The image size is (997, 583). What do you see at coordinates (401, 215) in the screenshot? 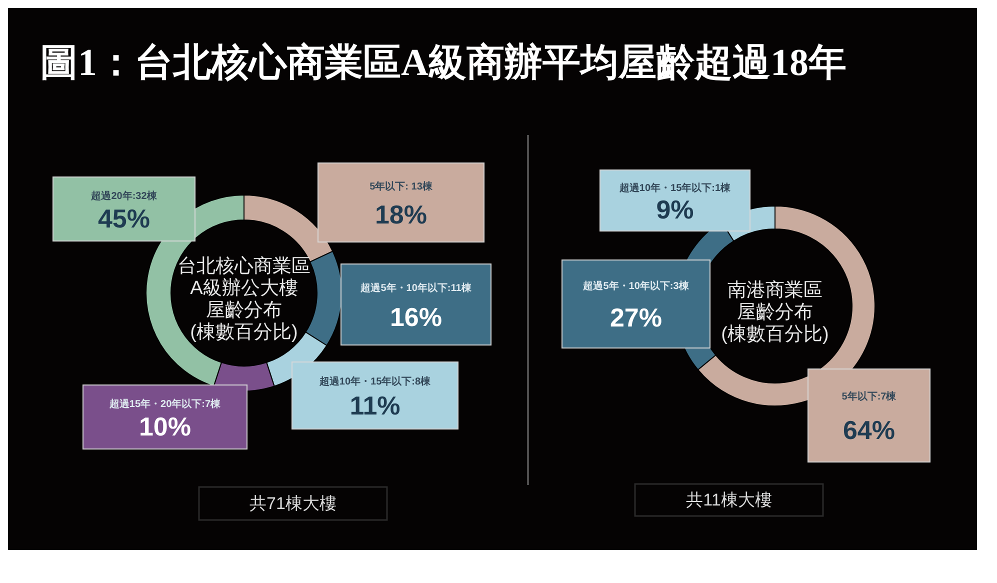
I see `data-label: 18%` at bounding box center [401, 215].